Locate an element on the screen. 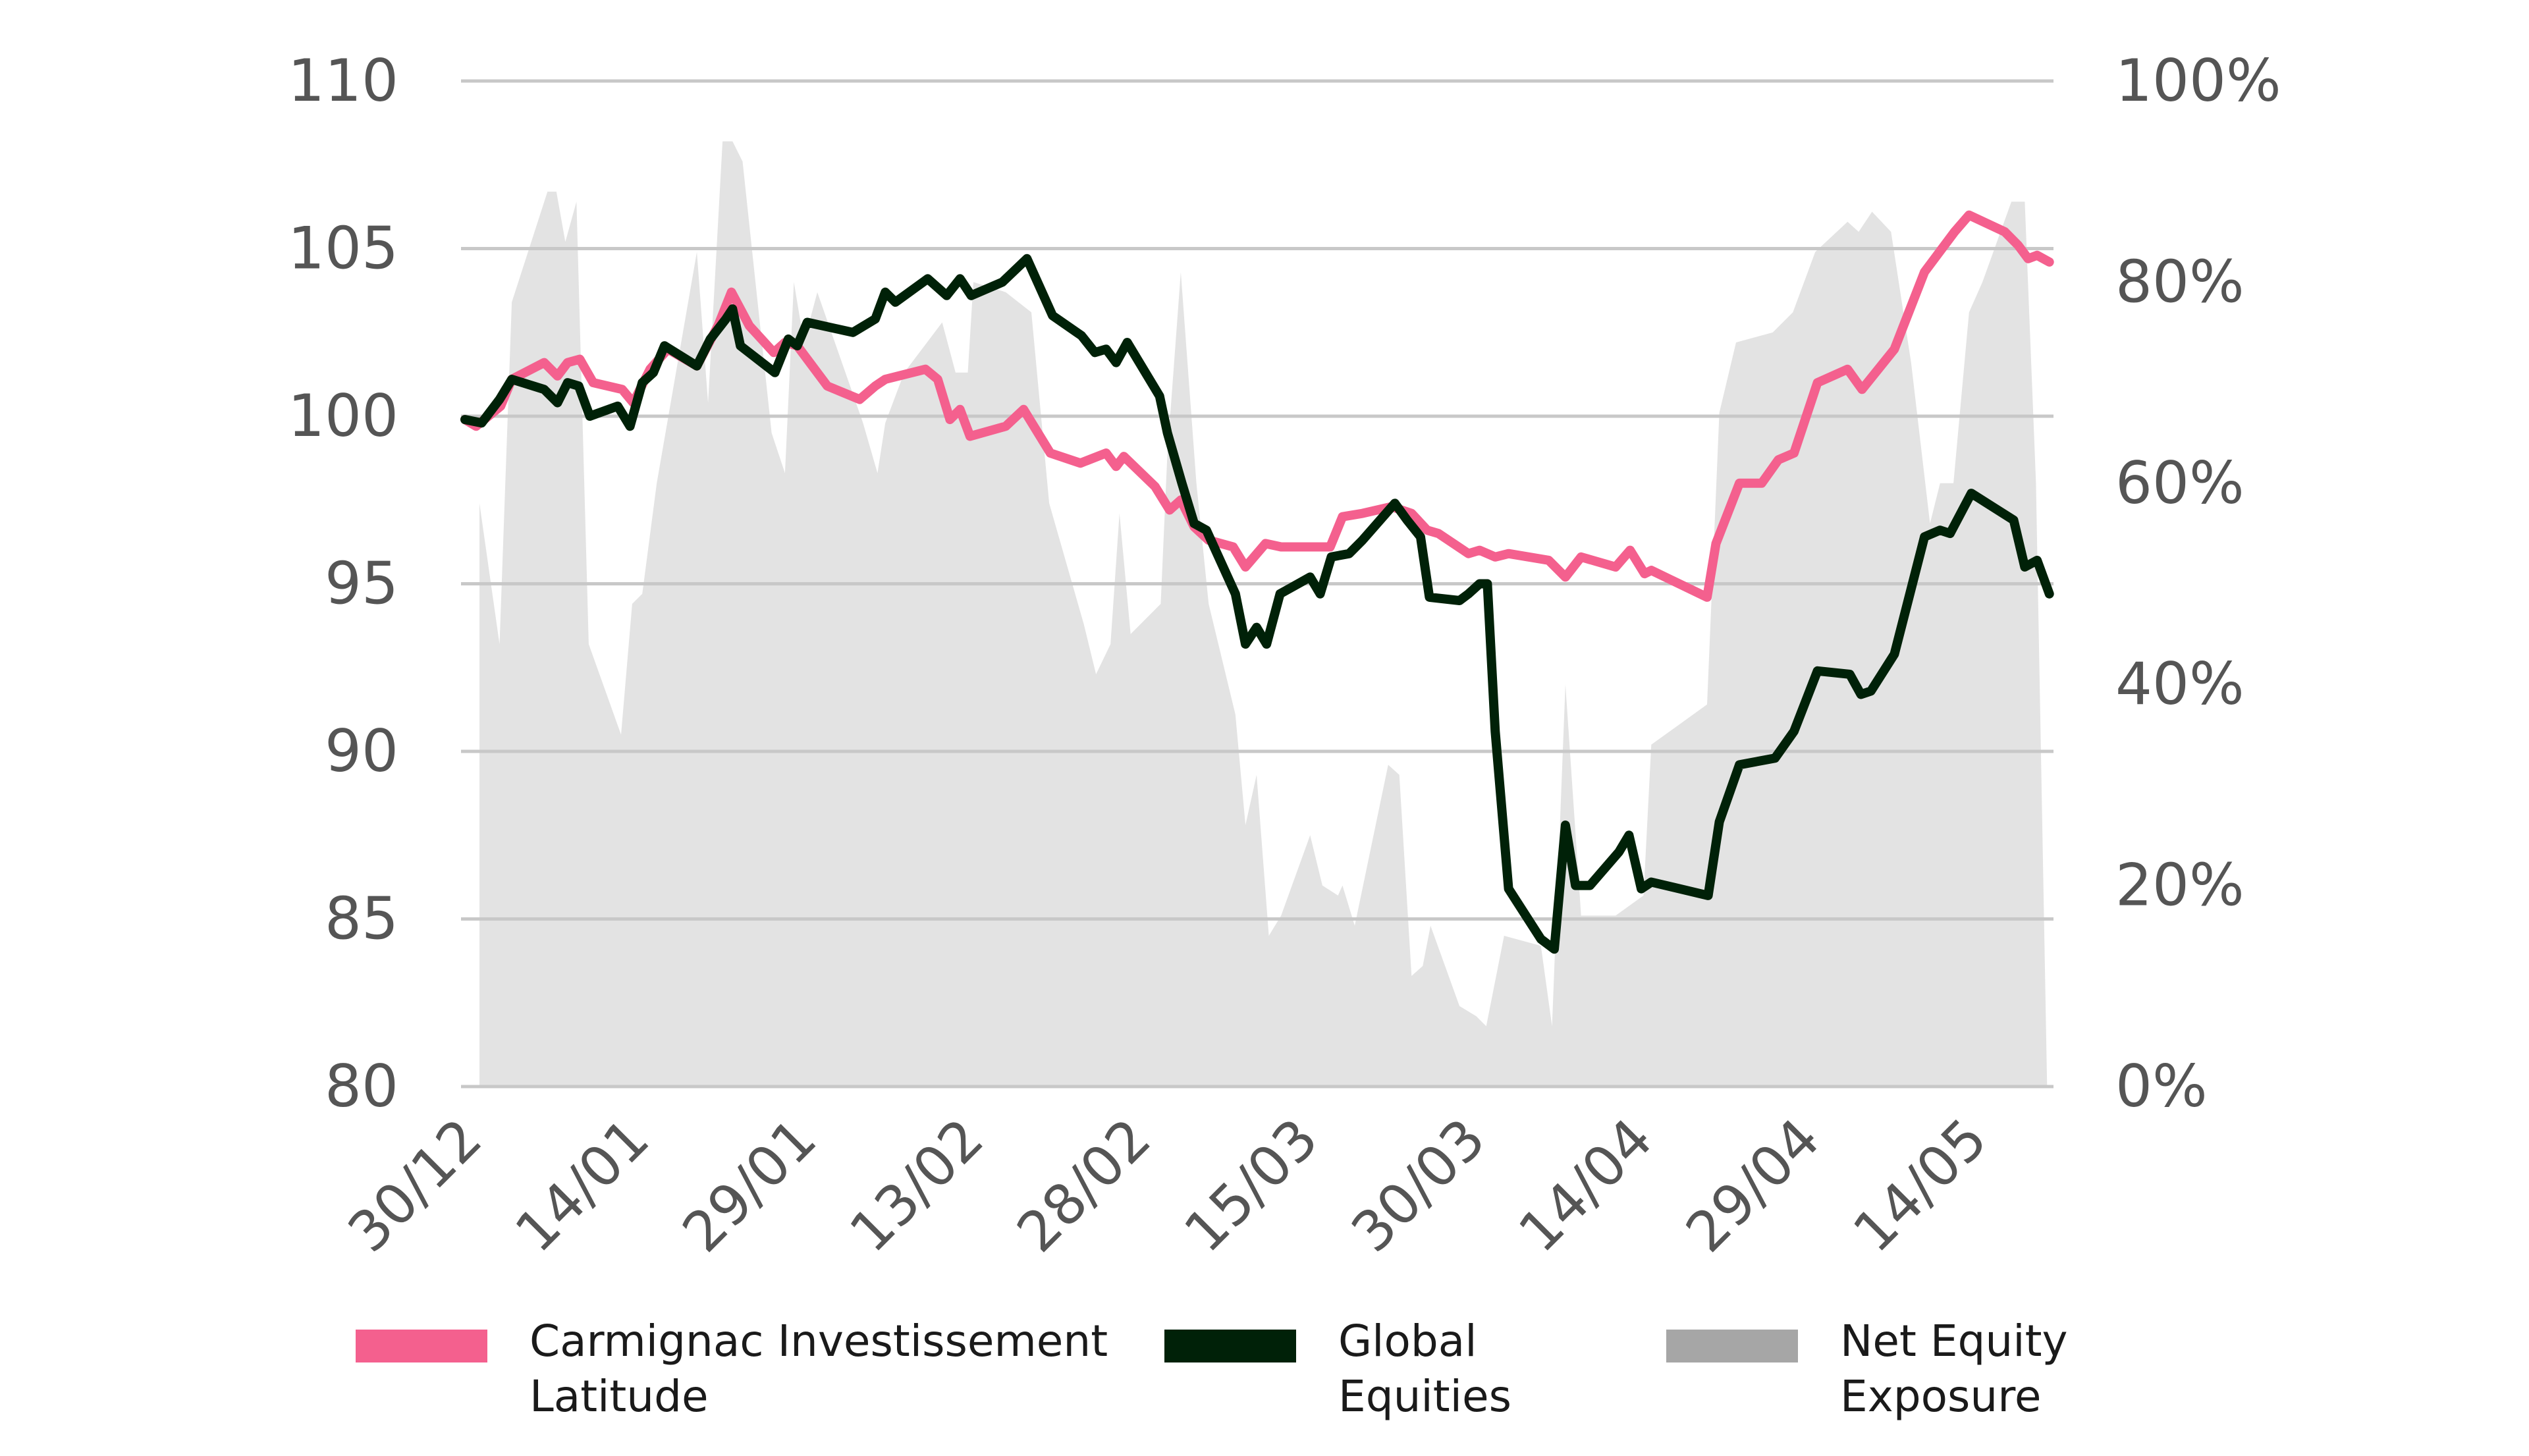 The height and width of the screenshot is (1456, 2529). y-tick-label: 80 is located at coordinates (361, 1086).